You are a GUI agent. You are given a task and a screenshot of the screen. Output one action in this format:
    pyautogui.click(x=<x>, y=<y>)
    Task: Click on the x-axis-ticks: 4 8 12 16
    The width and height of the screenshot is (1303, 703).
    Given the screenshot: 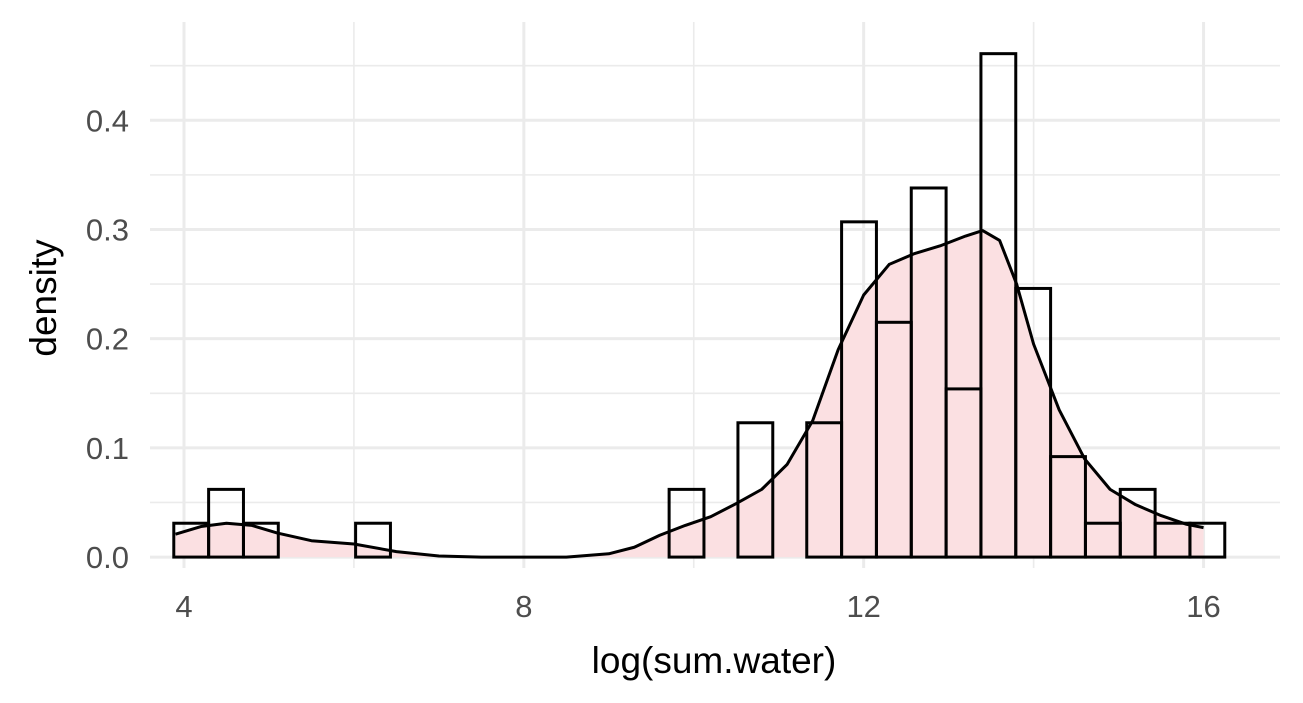 What is the action you would take?
    pyautogui.click(x=697, y=606)
    